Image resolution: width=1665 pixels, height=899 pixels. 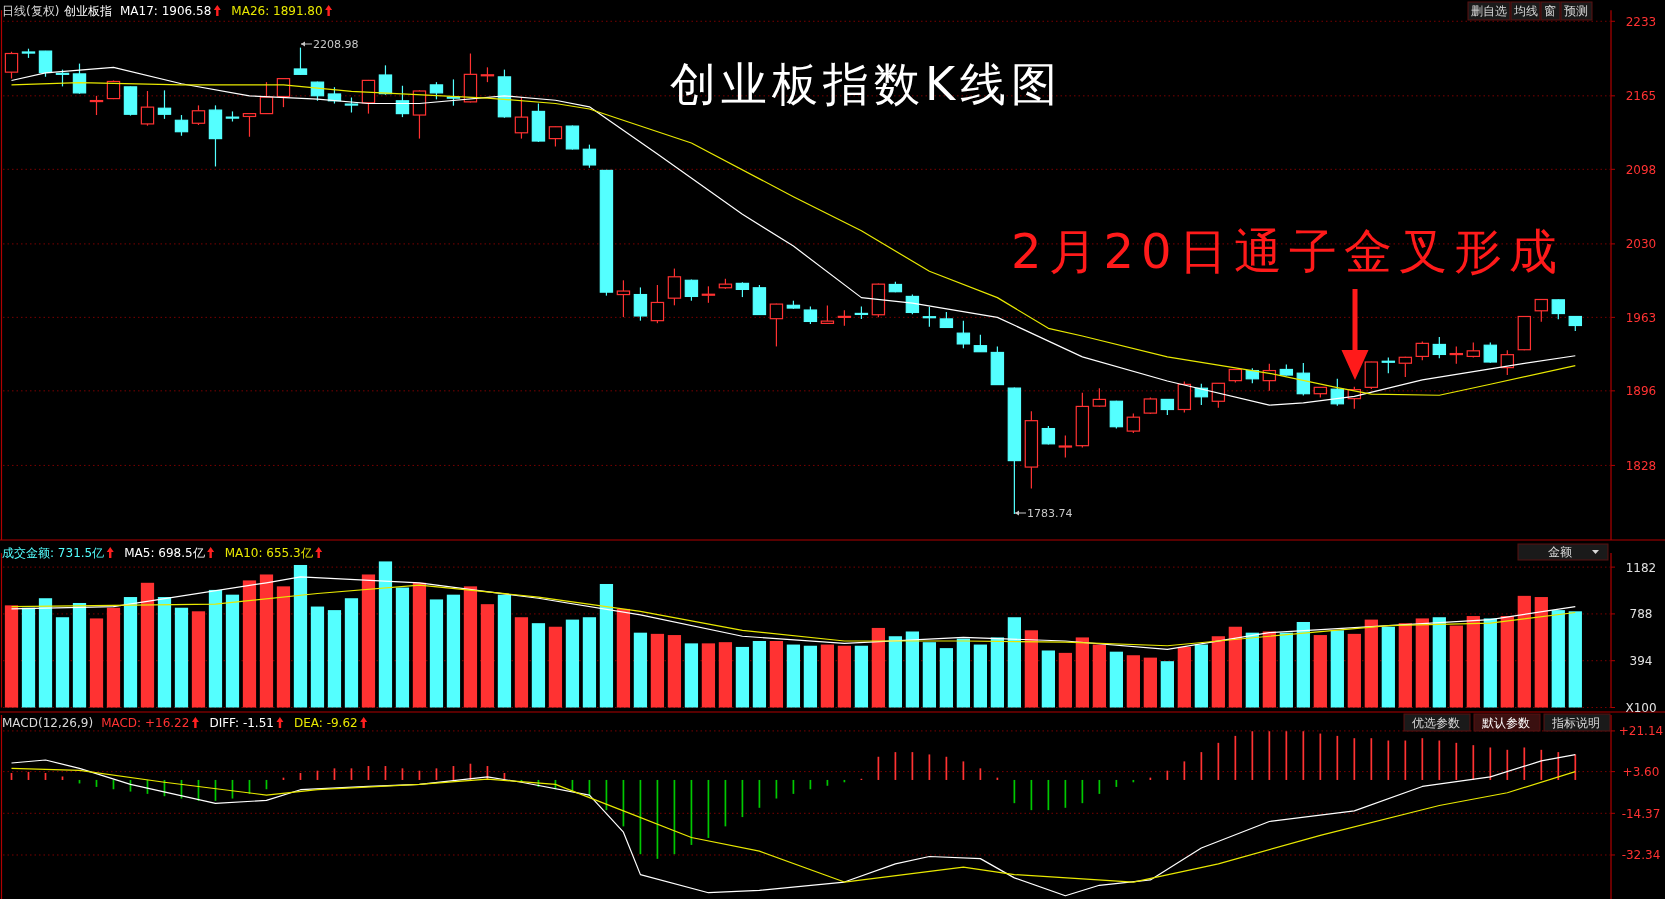 What do you see at coordinates (1576, 11) in the screenshot?
I see `annotation: 预测` at bounding box center [1576, 11].